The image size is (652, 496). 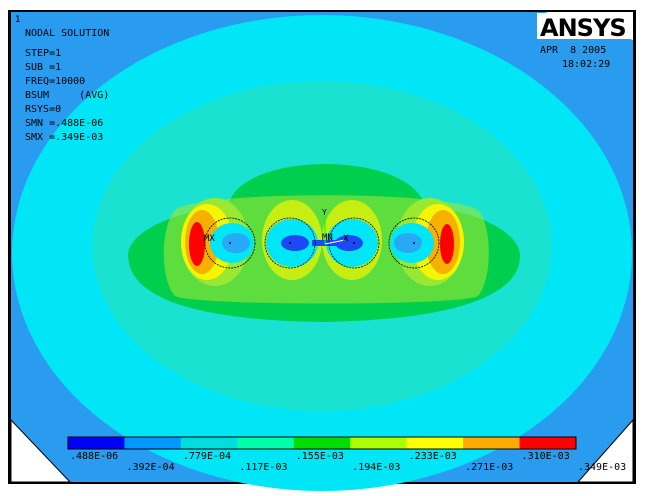 What do you see at coordinates (263, 467) in the screenshot?
I see `legend-label-bottom: .117E-03` at bounding box center [263, 467].